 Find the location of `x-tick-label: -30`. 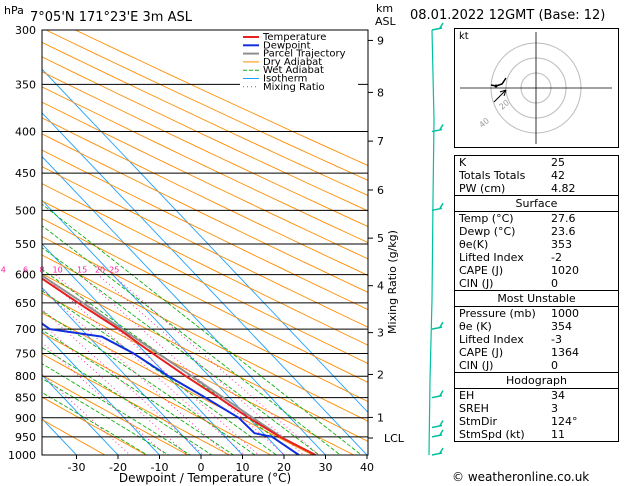

x-tick-label: -30 is located at coordinates (77, 467).